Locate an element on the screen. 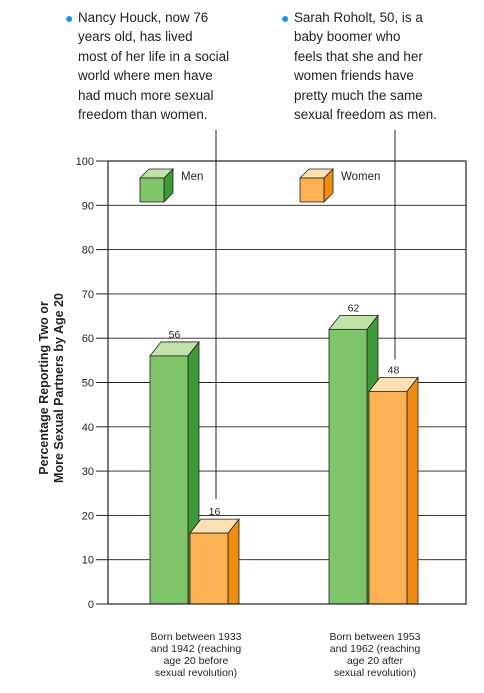 The image size is (484, 693). y-tick-label: 100 is located at coordinates (85, 162).